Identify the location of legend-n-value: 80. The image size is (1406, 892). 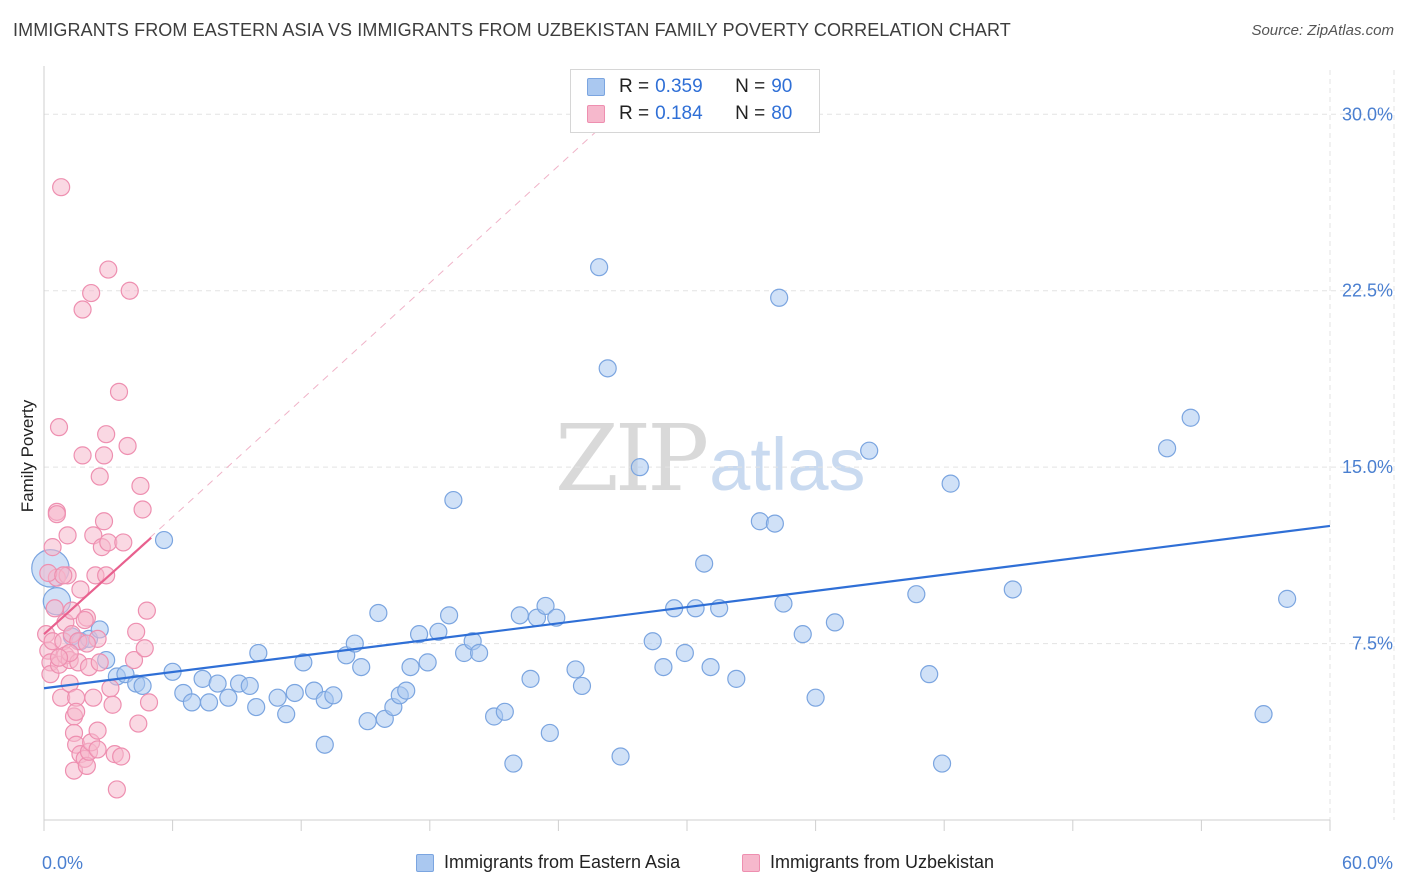
(782, 113).